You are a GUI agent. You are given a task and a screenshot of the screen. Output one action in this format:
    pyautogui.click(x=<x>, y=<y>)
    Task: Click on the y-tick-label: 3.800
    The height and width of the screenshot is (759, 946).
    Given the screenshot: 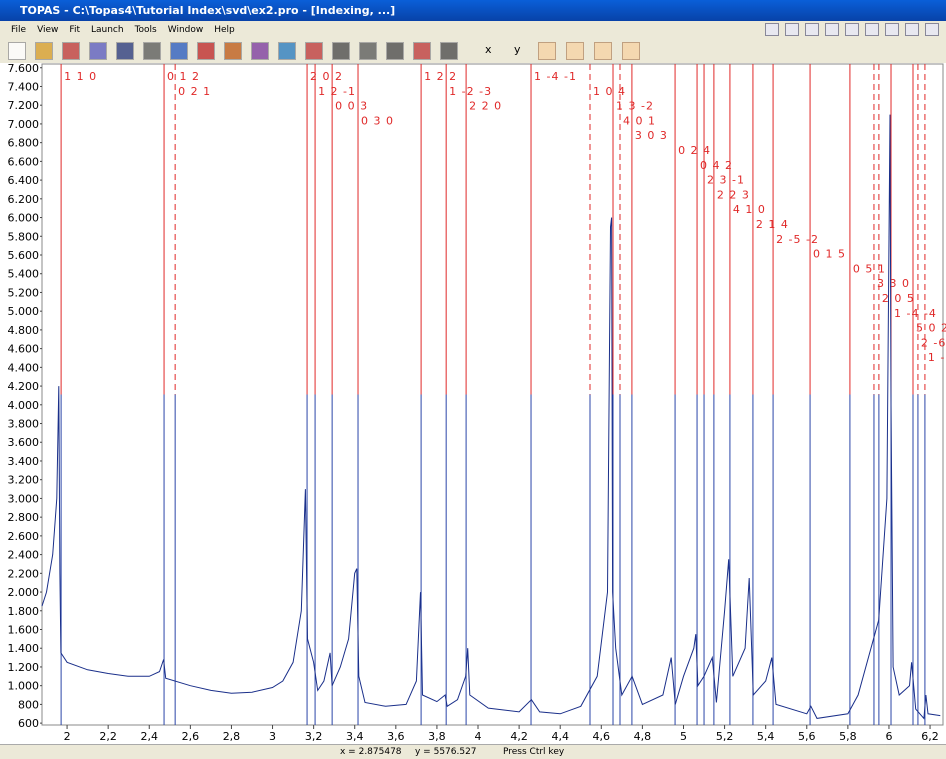 What is the action you would take?
    pyautogui.click(x=24, y=424)
    